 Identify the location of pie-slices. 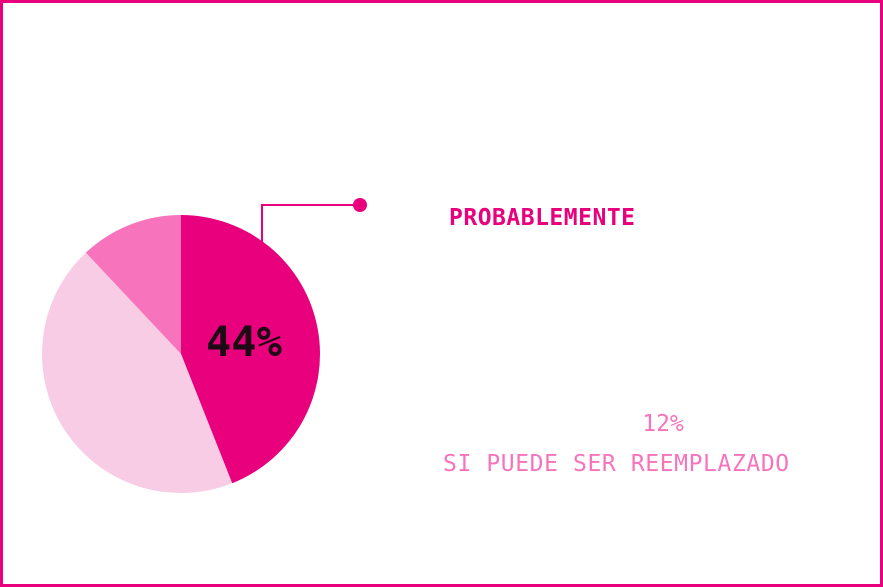
(181, 354).